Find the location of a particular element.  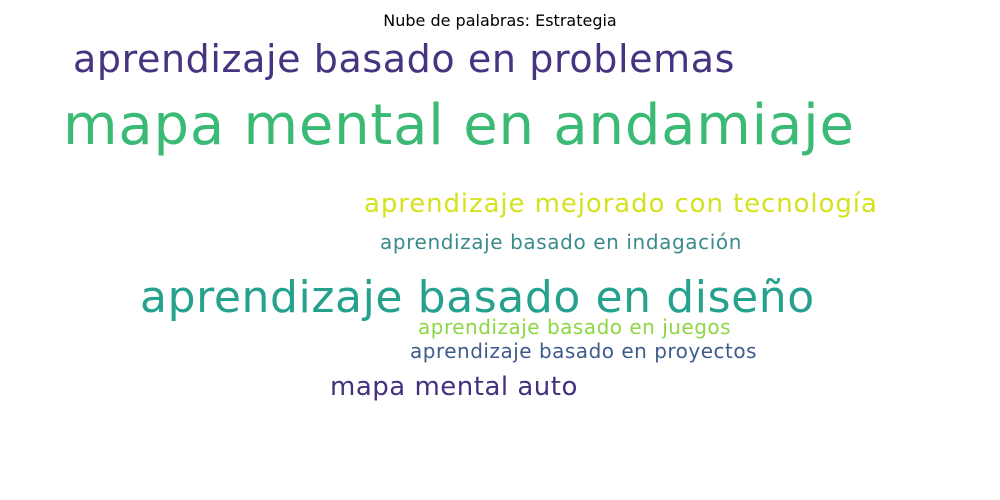

cloud-word: aprendizaje basado en proyectos is located at coordinates (584, 351).